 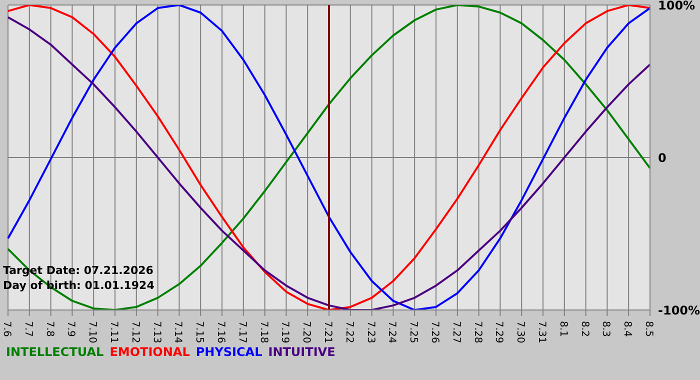 I want to click on x-tick-label: 8.5, so click(x=648, y=329).